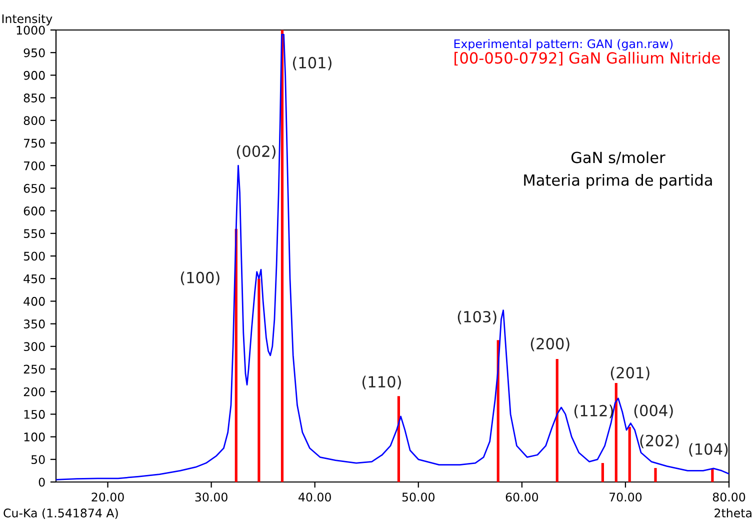 The height and width of the screenshot is (525, 754). What do you see at coordinates (256, 152) in the screenshot?
I see `annotation: (002)` at bounding box center [256, 152].